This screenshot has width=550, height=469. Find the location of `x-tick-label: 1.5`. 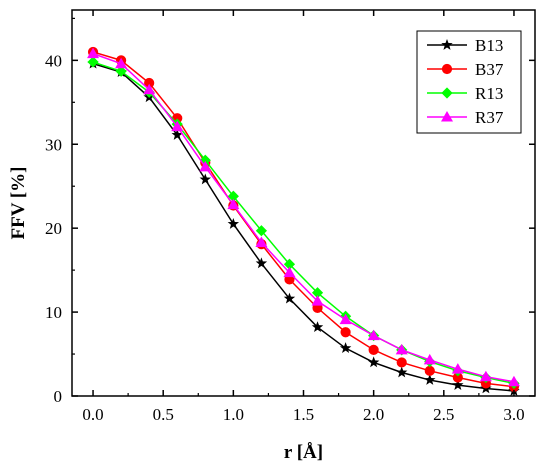

x-tick-label: 1.5 is located at coordinates (303, 414).